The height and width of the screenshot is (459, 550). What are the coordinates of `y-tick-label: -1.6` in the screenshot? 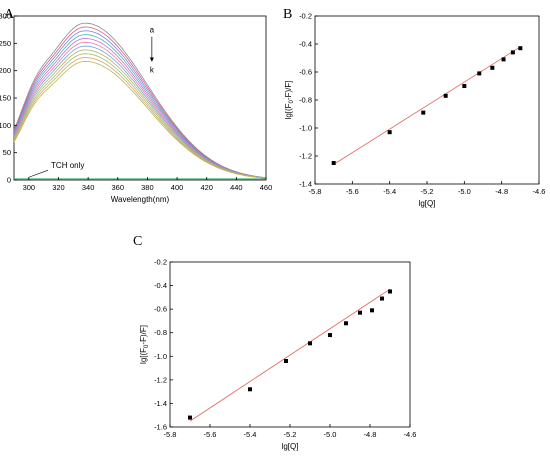 It's located at (160, 427).